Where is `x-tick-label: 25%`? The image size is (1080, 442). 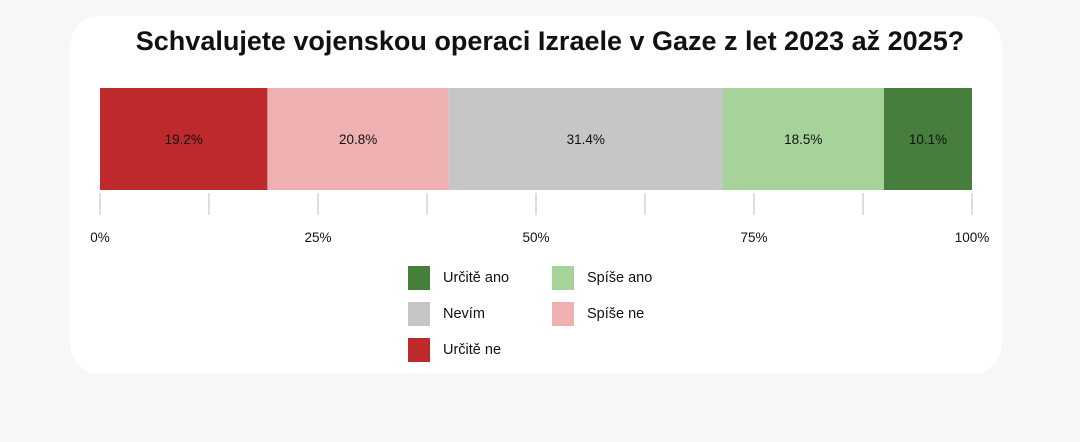 x-tick-label: 25% is located at coordinates (317, 237).